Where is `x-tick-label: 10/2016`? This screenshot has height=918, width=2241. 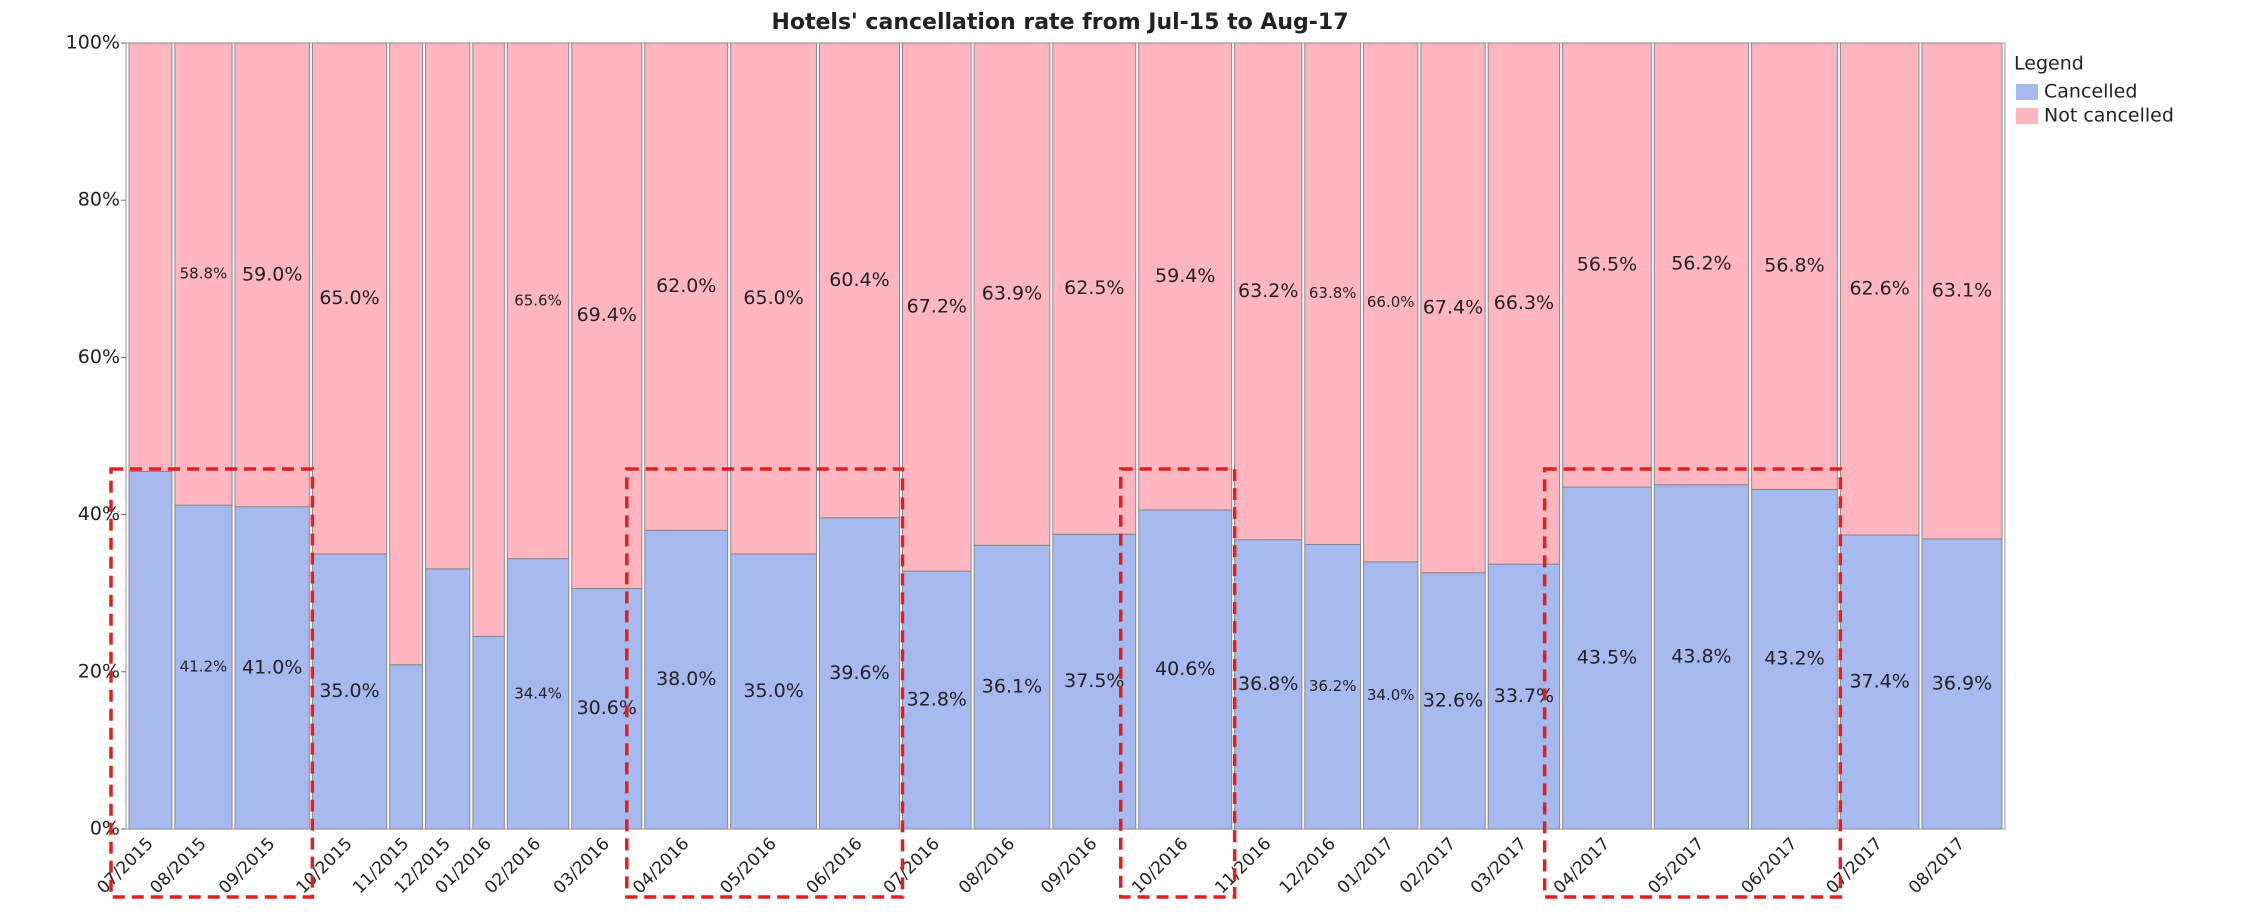 x-tick-label: 10/2016 is located at coordinates (1160, 866).